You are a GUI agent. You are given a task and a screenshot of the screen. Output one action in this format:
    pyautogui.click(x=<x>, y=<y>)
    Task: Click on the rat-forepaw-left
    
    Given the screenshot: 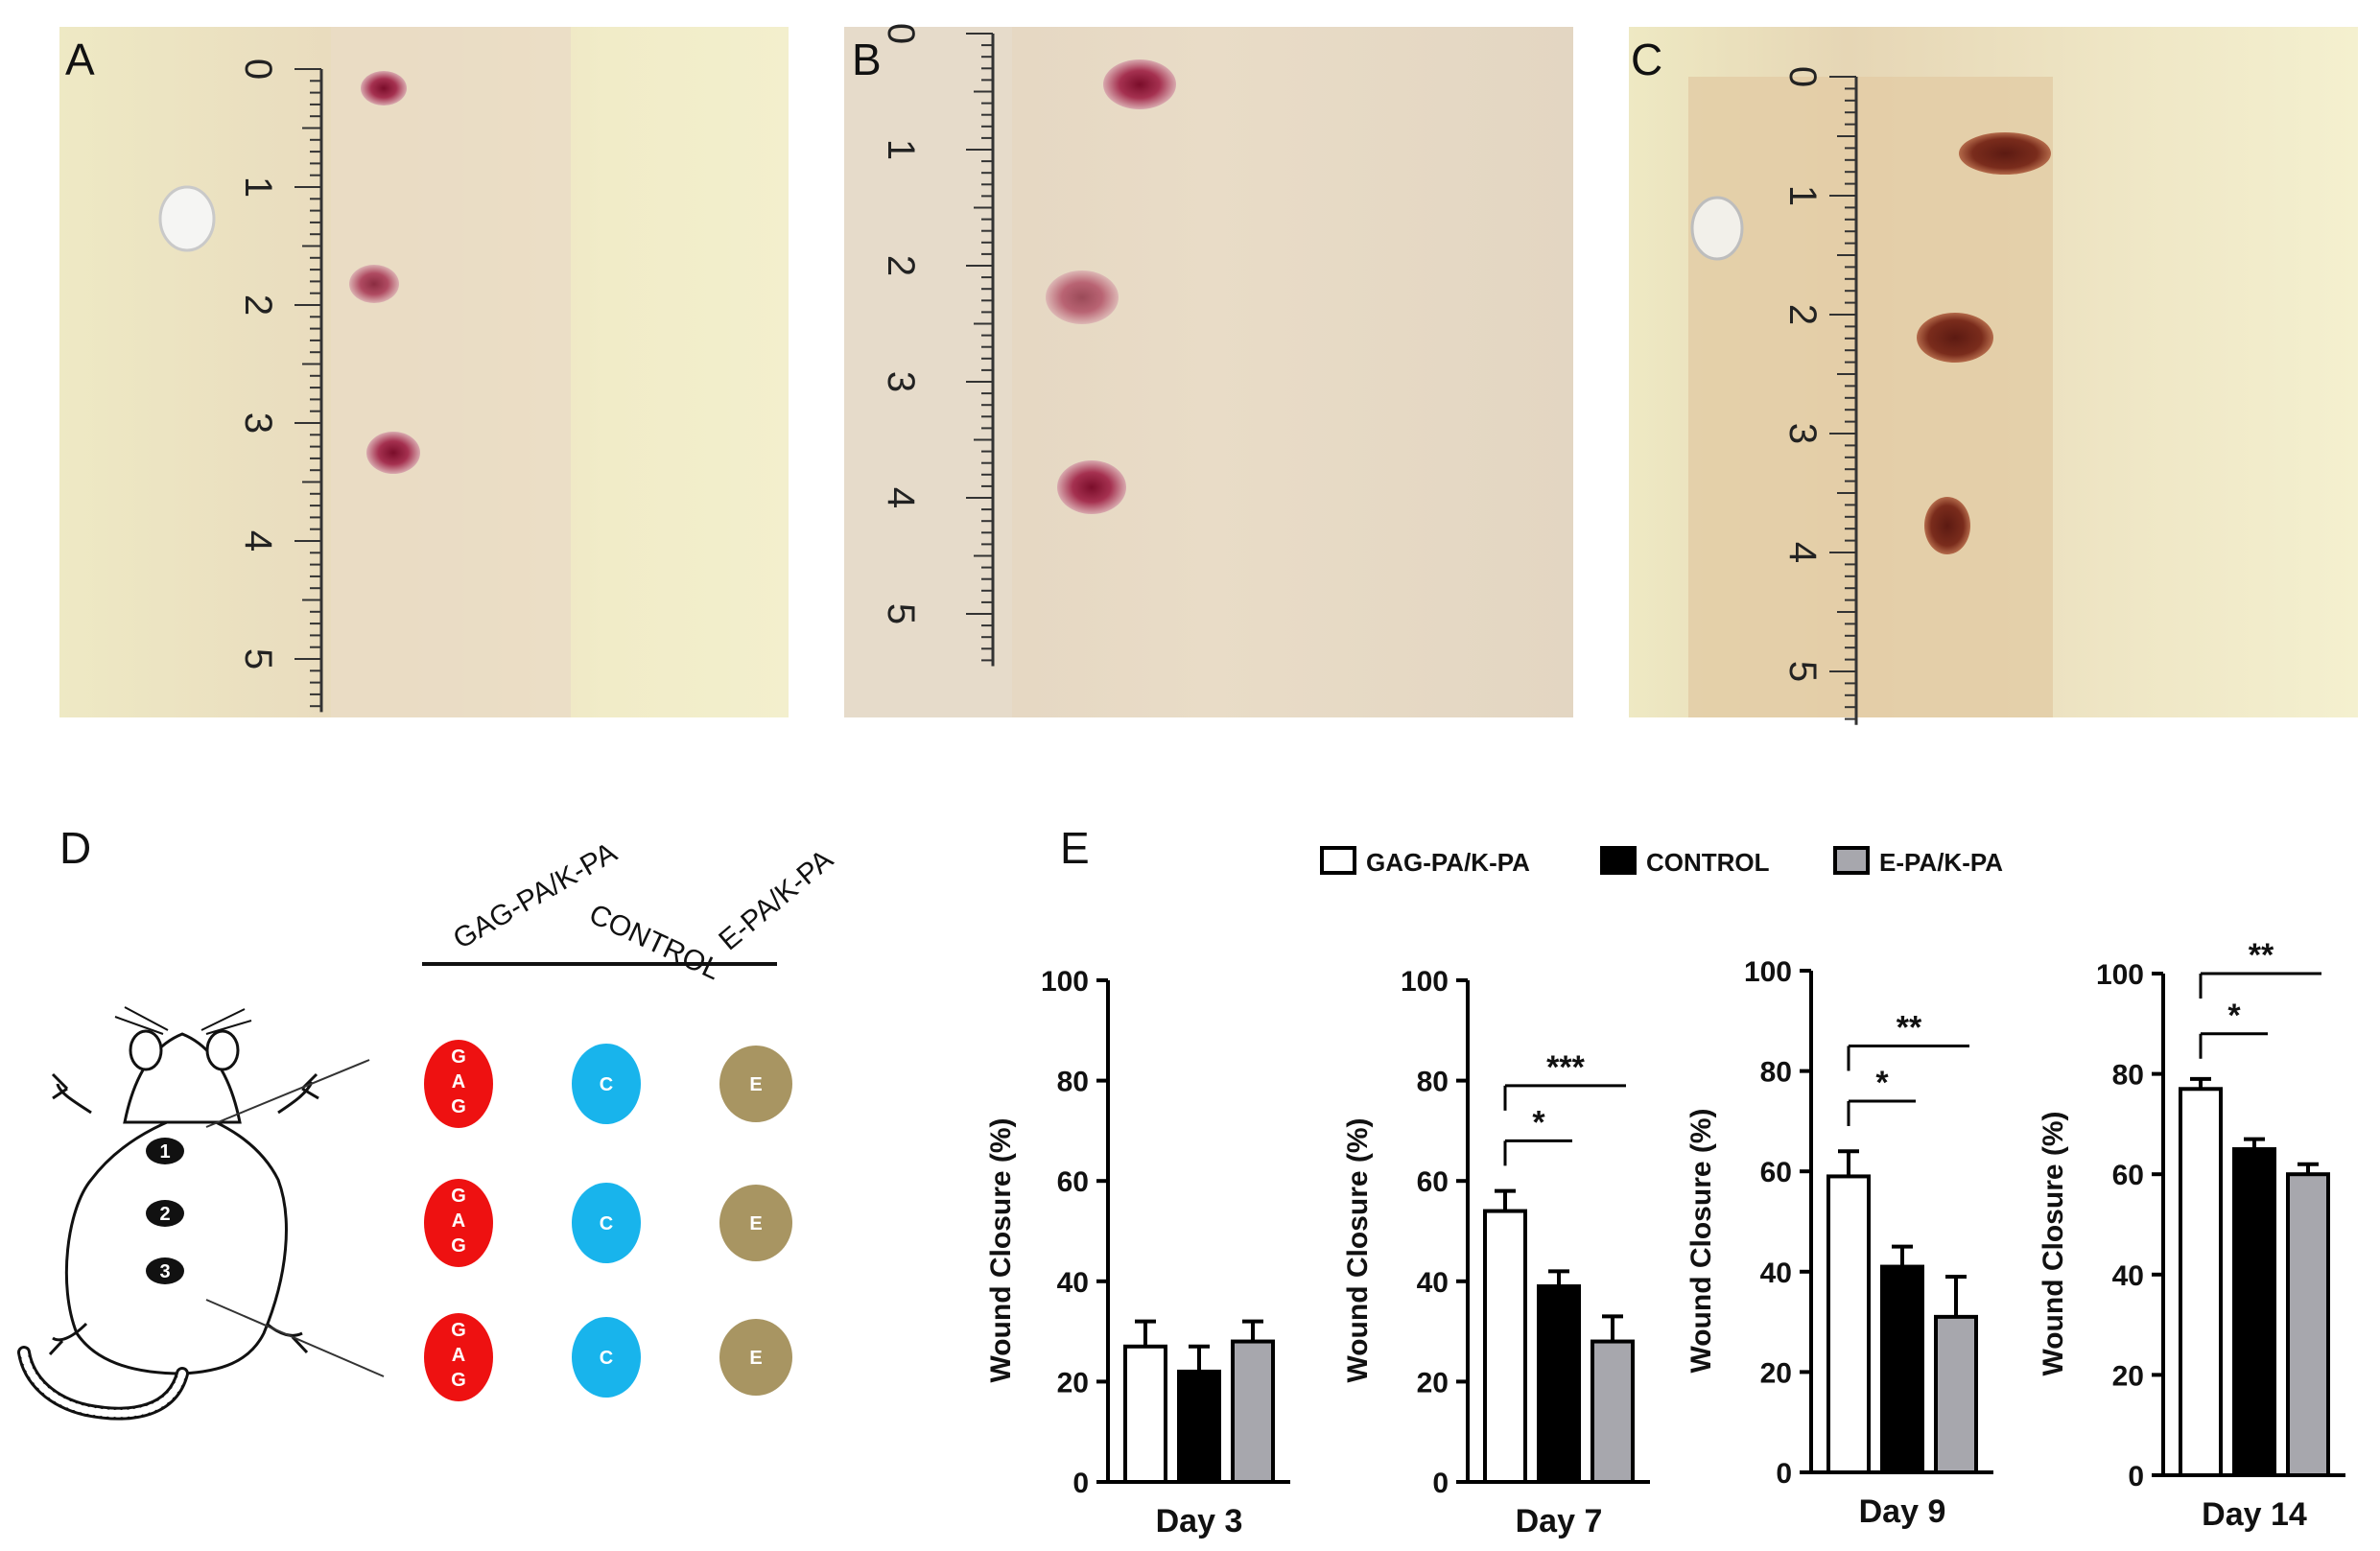 What is the action you would take?
    pyautogui.click(x=72, y=1093)
    